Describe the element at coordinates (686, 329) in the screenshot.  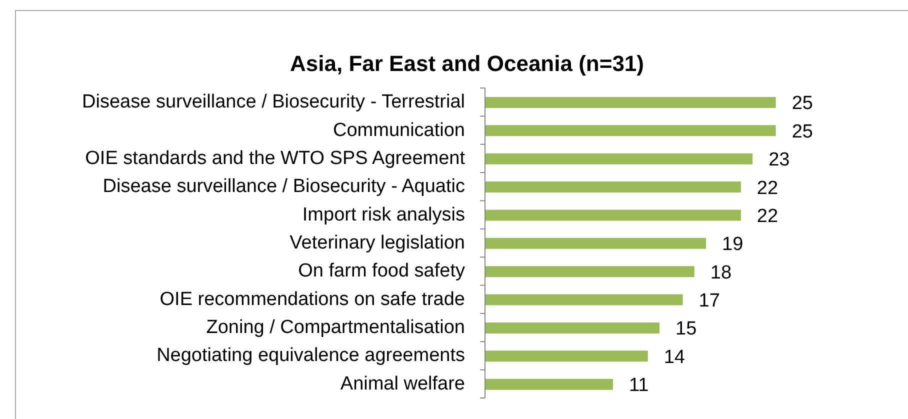
I see `data-label: 15` at that location.